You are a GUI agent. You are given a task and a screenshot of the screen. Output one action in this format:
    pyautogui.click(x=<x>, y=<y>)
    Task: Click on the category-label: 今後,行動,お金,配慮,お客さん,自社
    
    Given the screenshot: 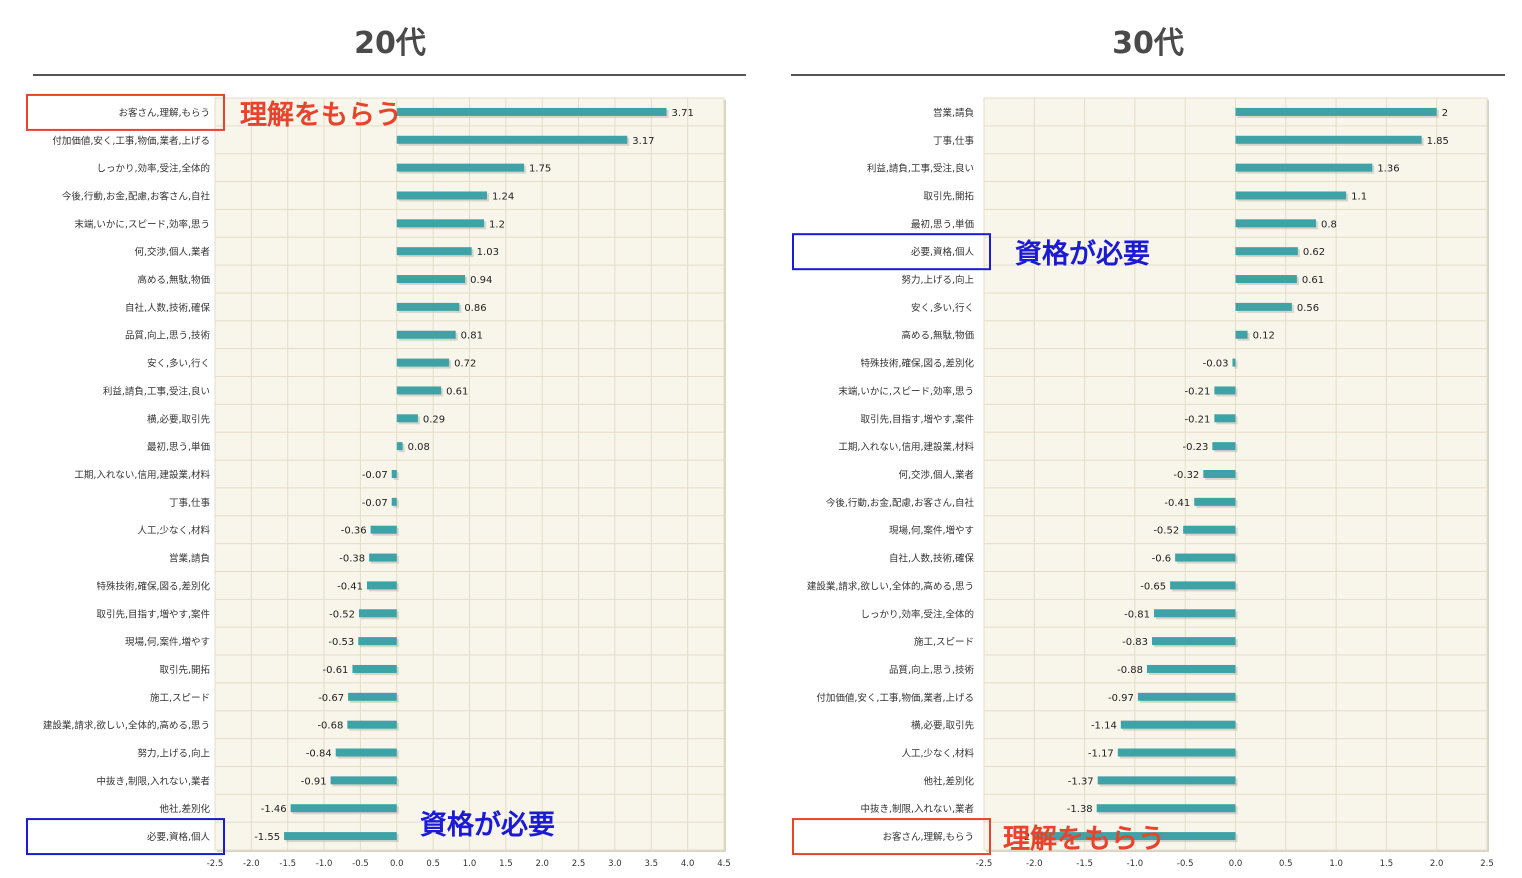 What is the action you would take?
    pyautogui.click(x=136, y=196)
    